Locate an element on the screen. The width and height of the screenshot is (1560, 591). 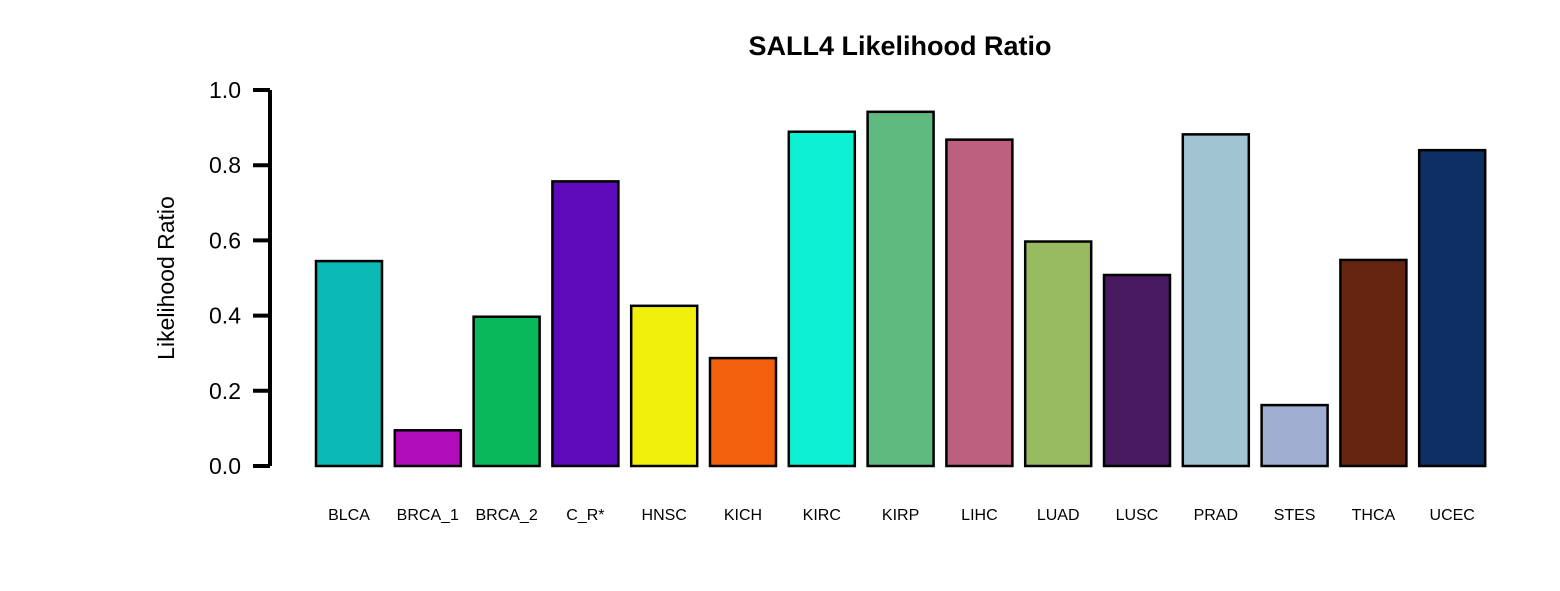
x-tick-label: BLCA is located at coordinates (349, 515).